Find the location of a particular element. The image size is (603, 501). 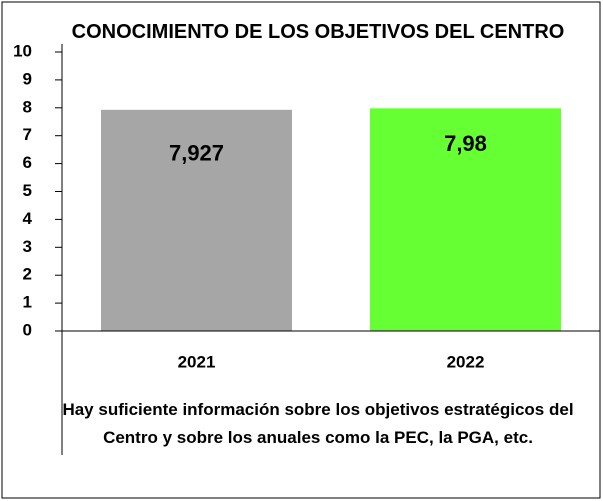

y-tick-label: 2 is located at coordinates (27, 274).